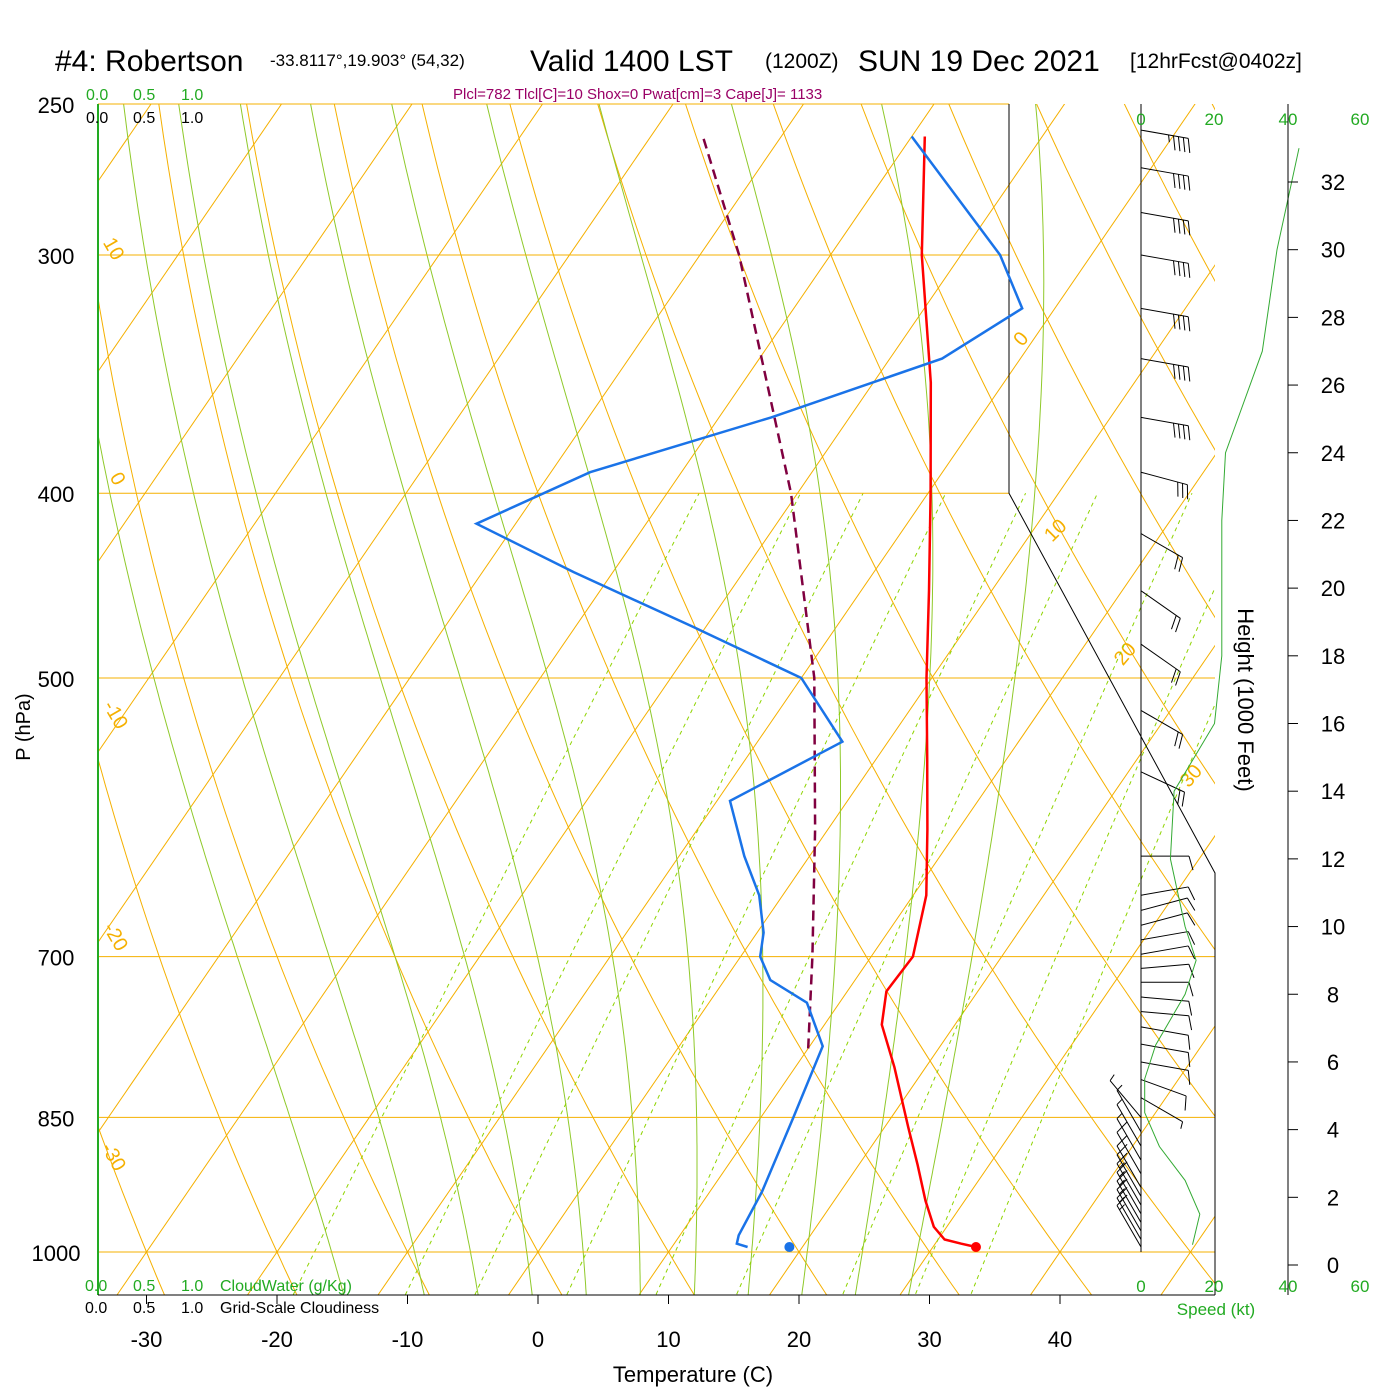  Describe the element at coordinates (1222, 696) in the screenshot. I see `wind-speed-line` at that location.